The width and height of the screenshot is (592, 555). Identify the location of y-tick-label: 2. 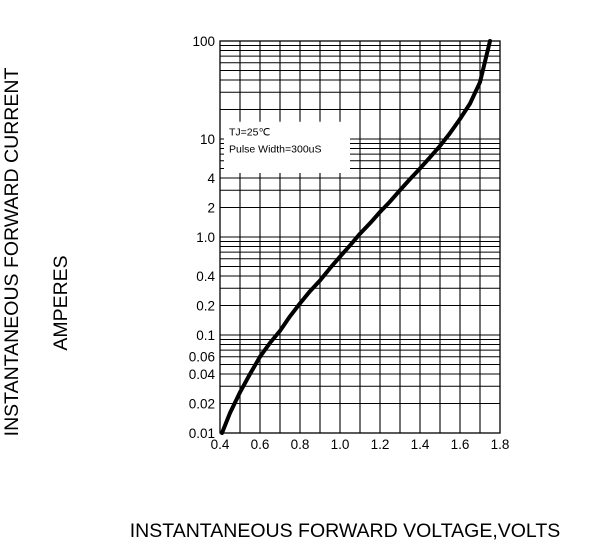
(211, 207).